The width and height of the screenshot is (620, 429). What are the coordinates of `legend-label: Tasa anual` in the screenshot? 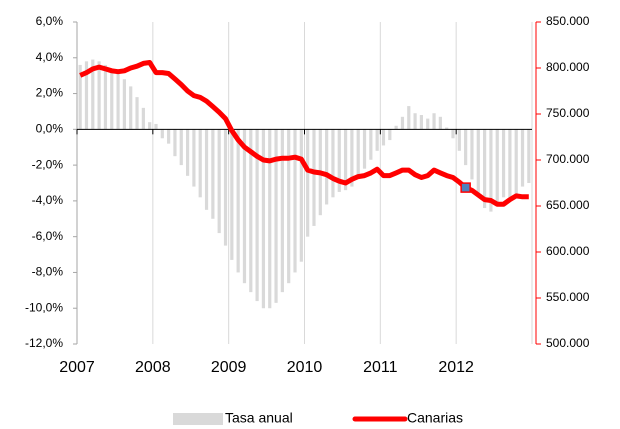 It's located at (259, 418).